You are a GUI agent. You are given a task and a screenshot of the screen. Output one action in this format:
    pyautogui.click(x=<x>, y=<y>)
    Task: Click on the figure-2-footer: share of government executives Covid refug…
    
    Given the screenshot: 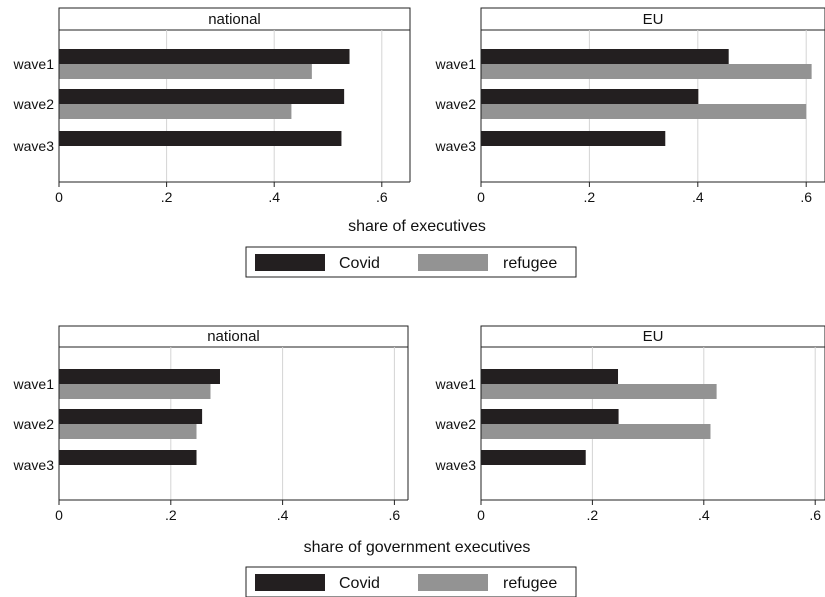 What is the action you would take?
    pyautogui.click(x=411, y=568)
    